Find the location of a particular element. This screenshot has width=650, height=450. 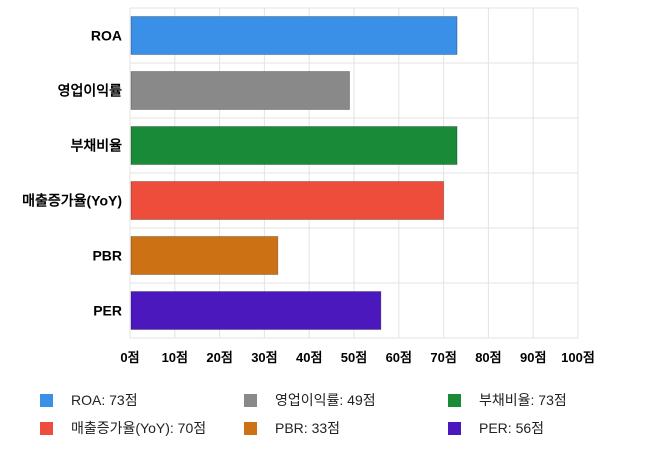

x-tick-label: 60점 is located at coordinates (399, 357).